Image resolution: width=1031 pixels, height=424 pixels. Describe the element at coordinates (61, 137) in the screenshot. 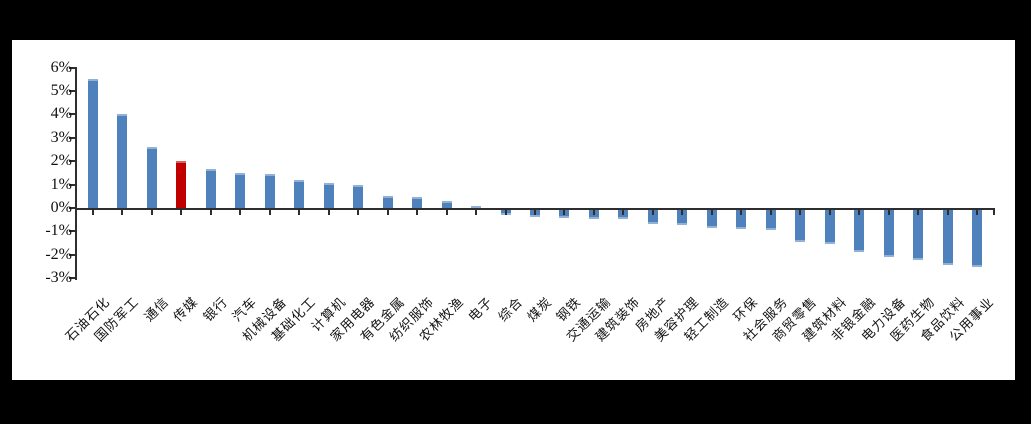

I see `y-axis-label: 3%` at that location.